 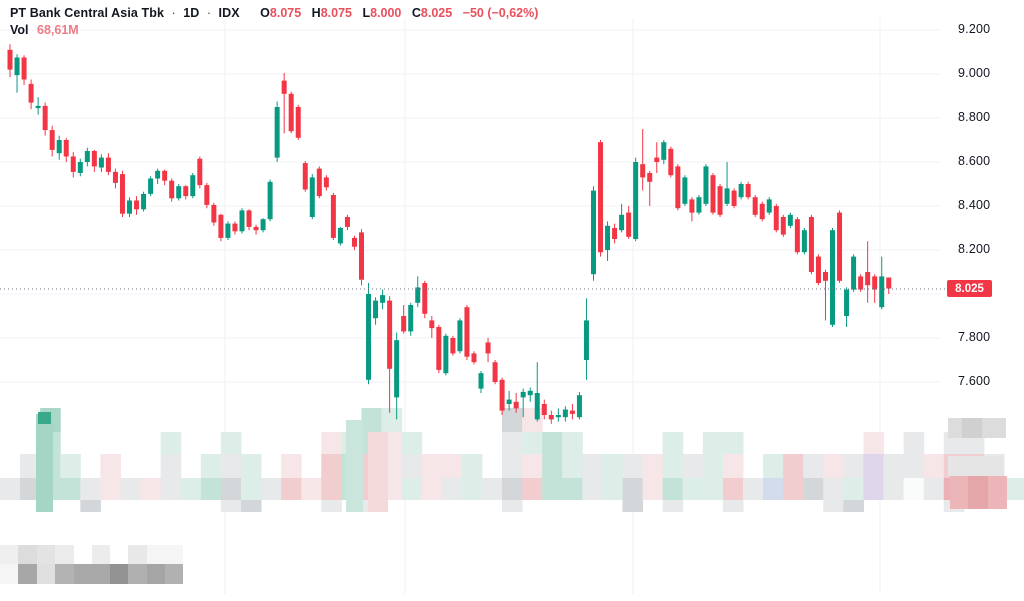 I want to click on interval-label: 1D, so click(x=191, y=13).